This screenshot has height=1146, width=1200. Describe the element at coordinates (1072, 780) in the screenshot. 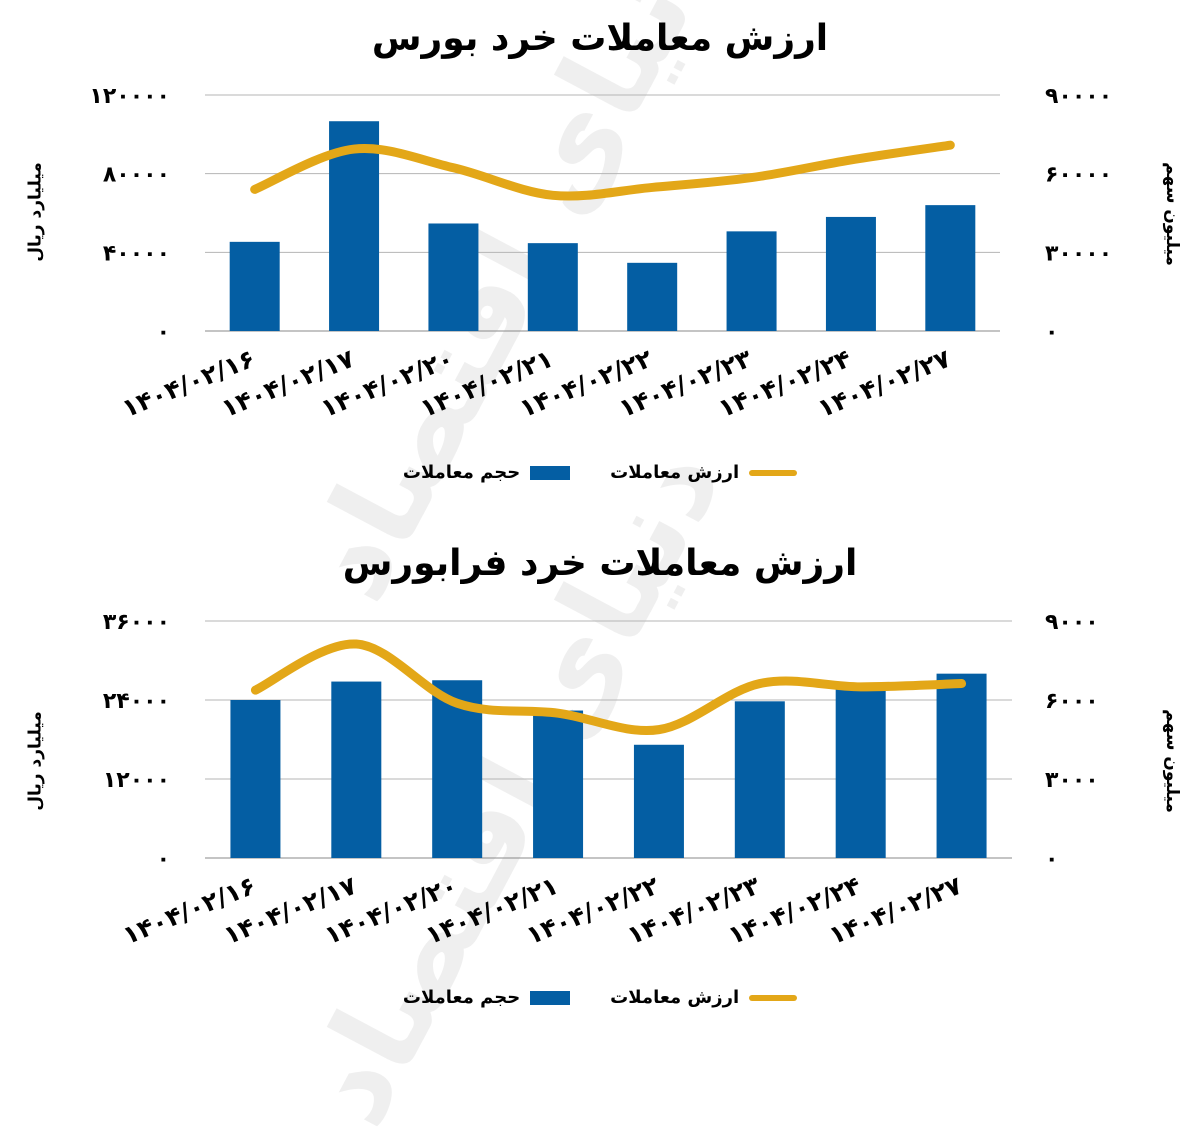

I see `y-tick-right: ۳۰۰۰` at that location.